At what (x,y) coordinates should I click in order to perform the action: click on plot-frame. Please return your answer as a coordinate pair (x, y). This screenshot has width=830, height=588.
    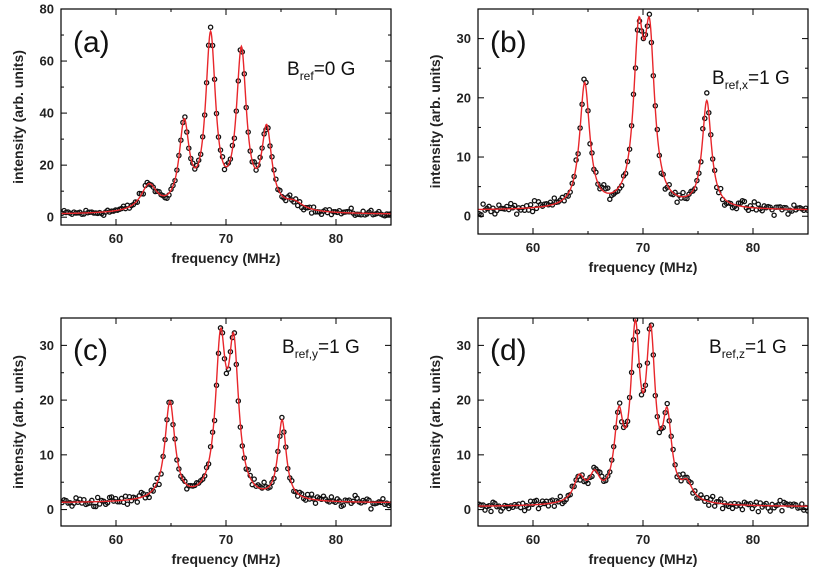
    Looking at the image, I should click on (226, 117).